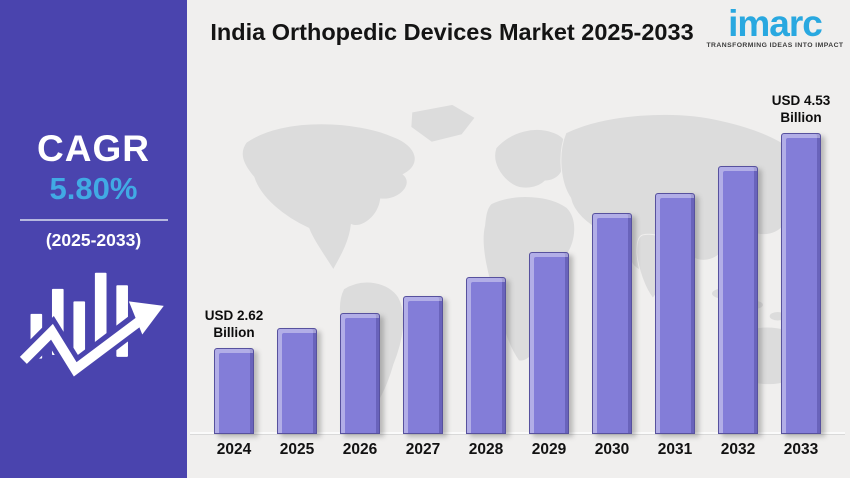  Describe the element at coordinates (360, 275) in the screenshot. I see `bar-column: 2026` at that location.